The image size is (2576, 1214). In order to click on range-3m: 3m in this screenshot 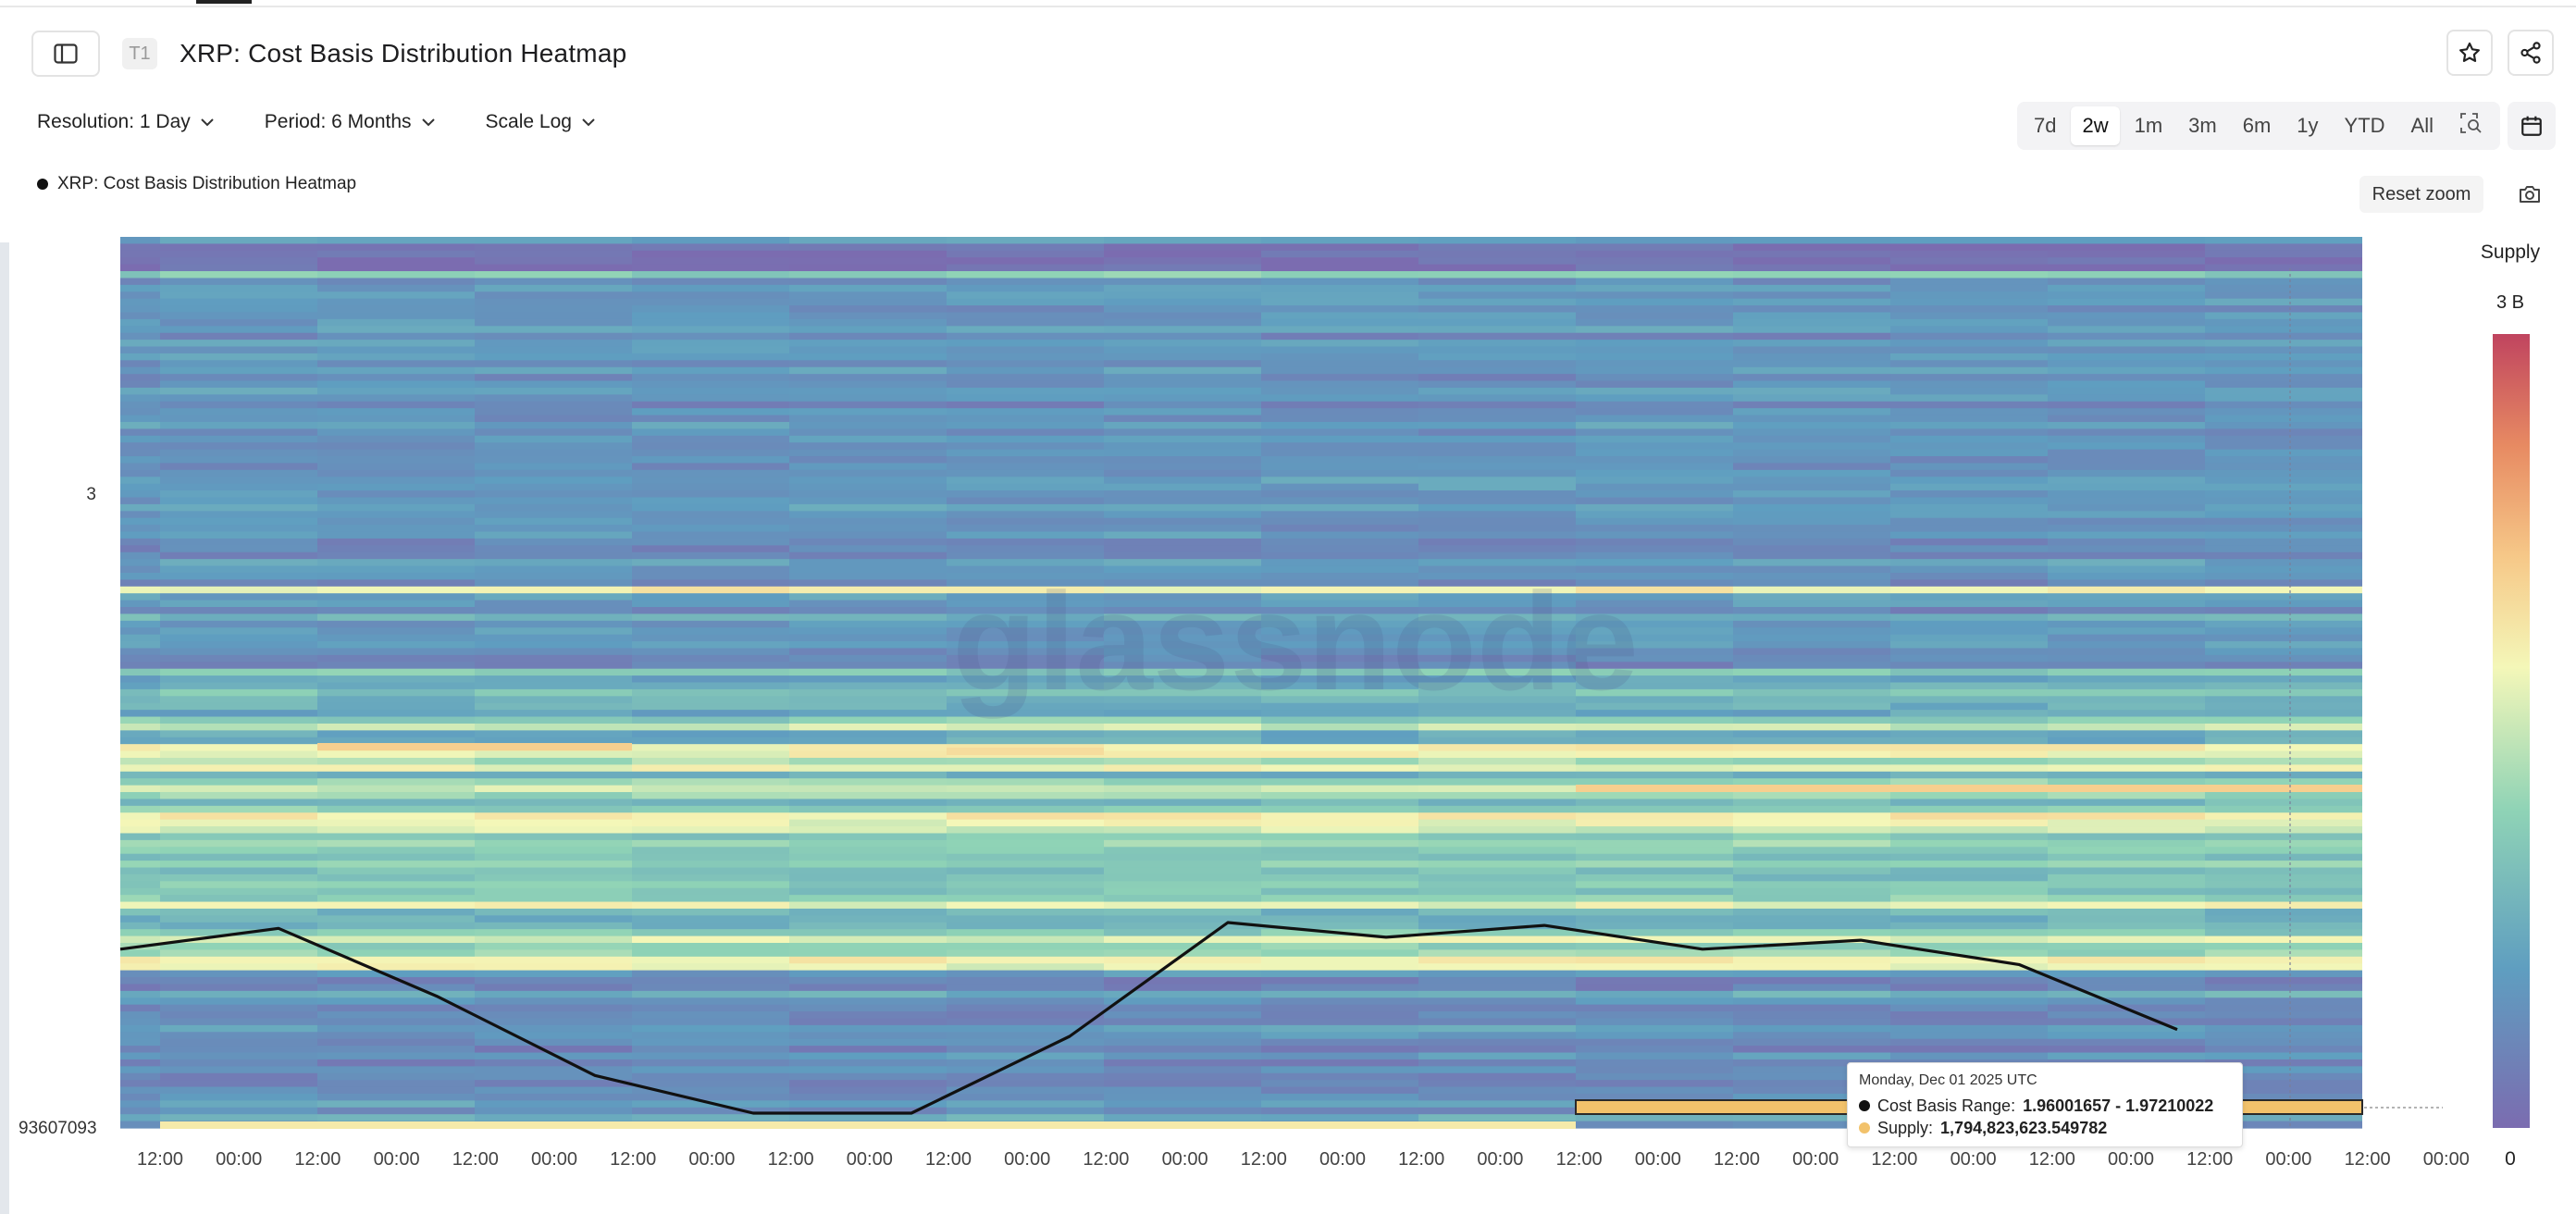, I will do `click(2203, 125)`.